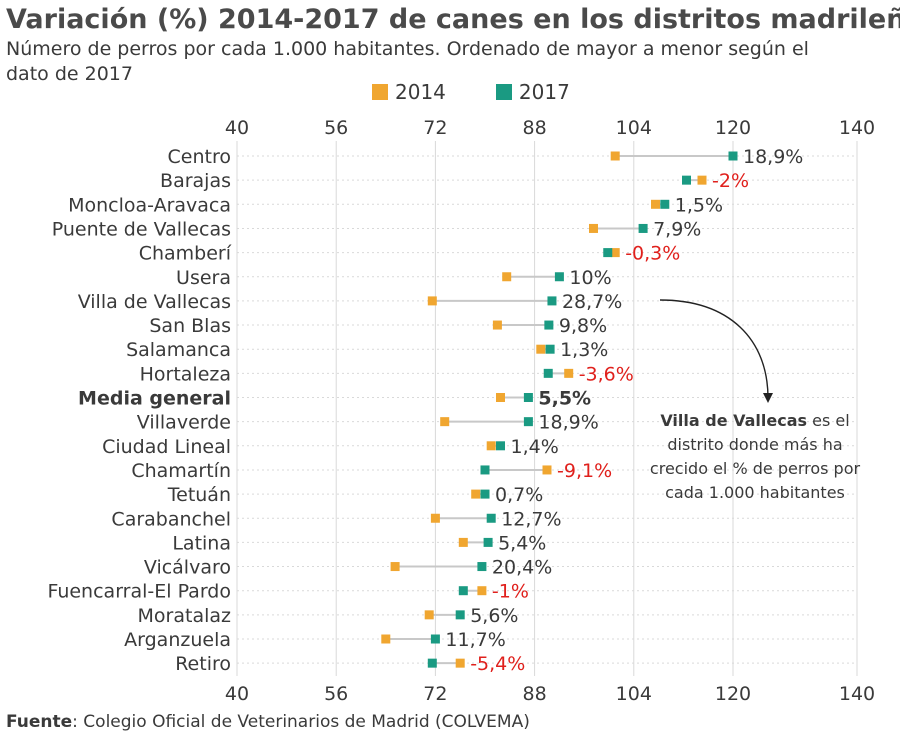 This screenshot has width=900, height=740. What do you see at coordinates (590, 278) in the screenshot?
I see `change-label: 10%` at bounding box center [590, 278].